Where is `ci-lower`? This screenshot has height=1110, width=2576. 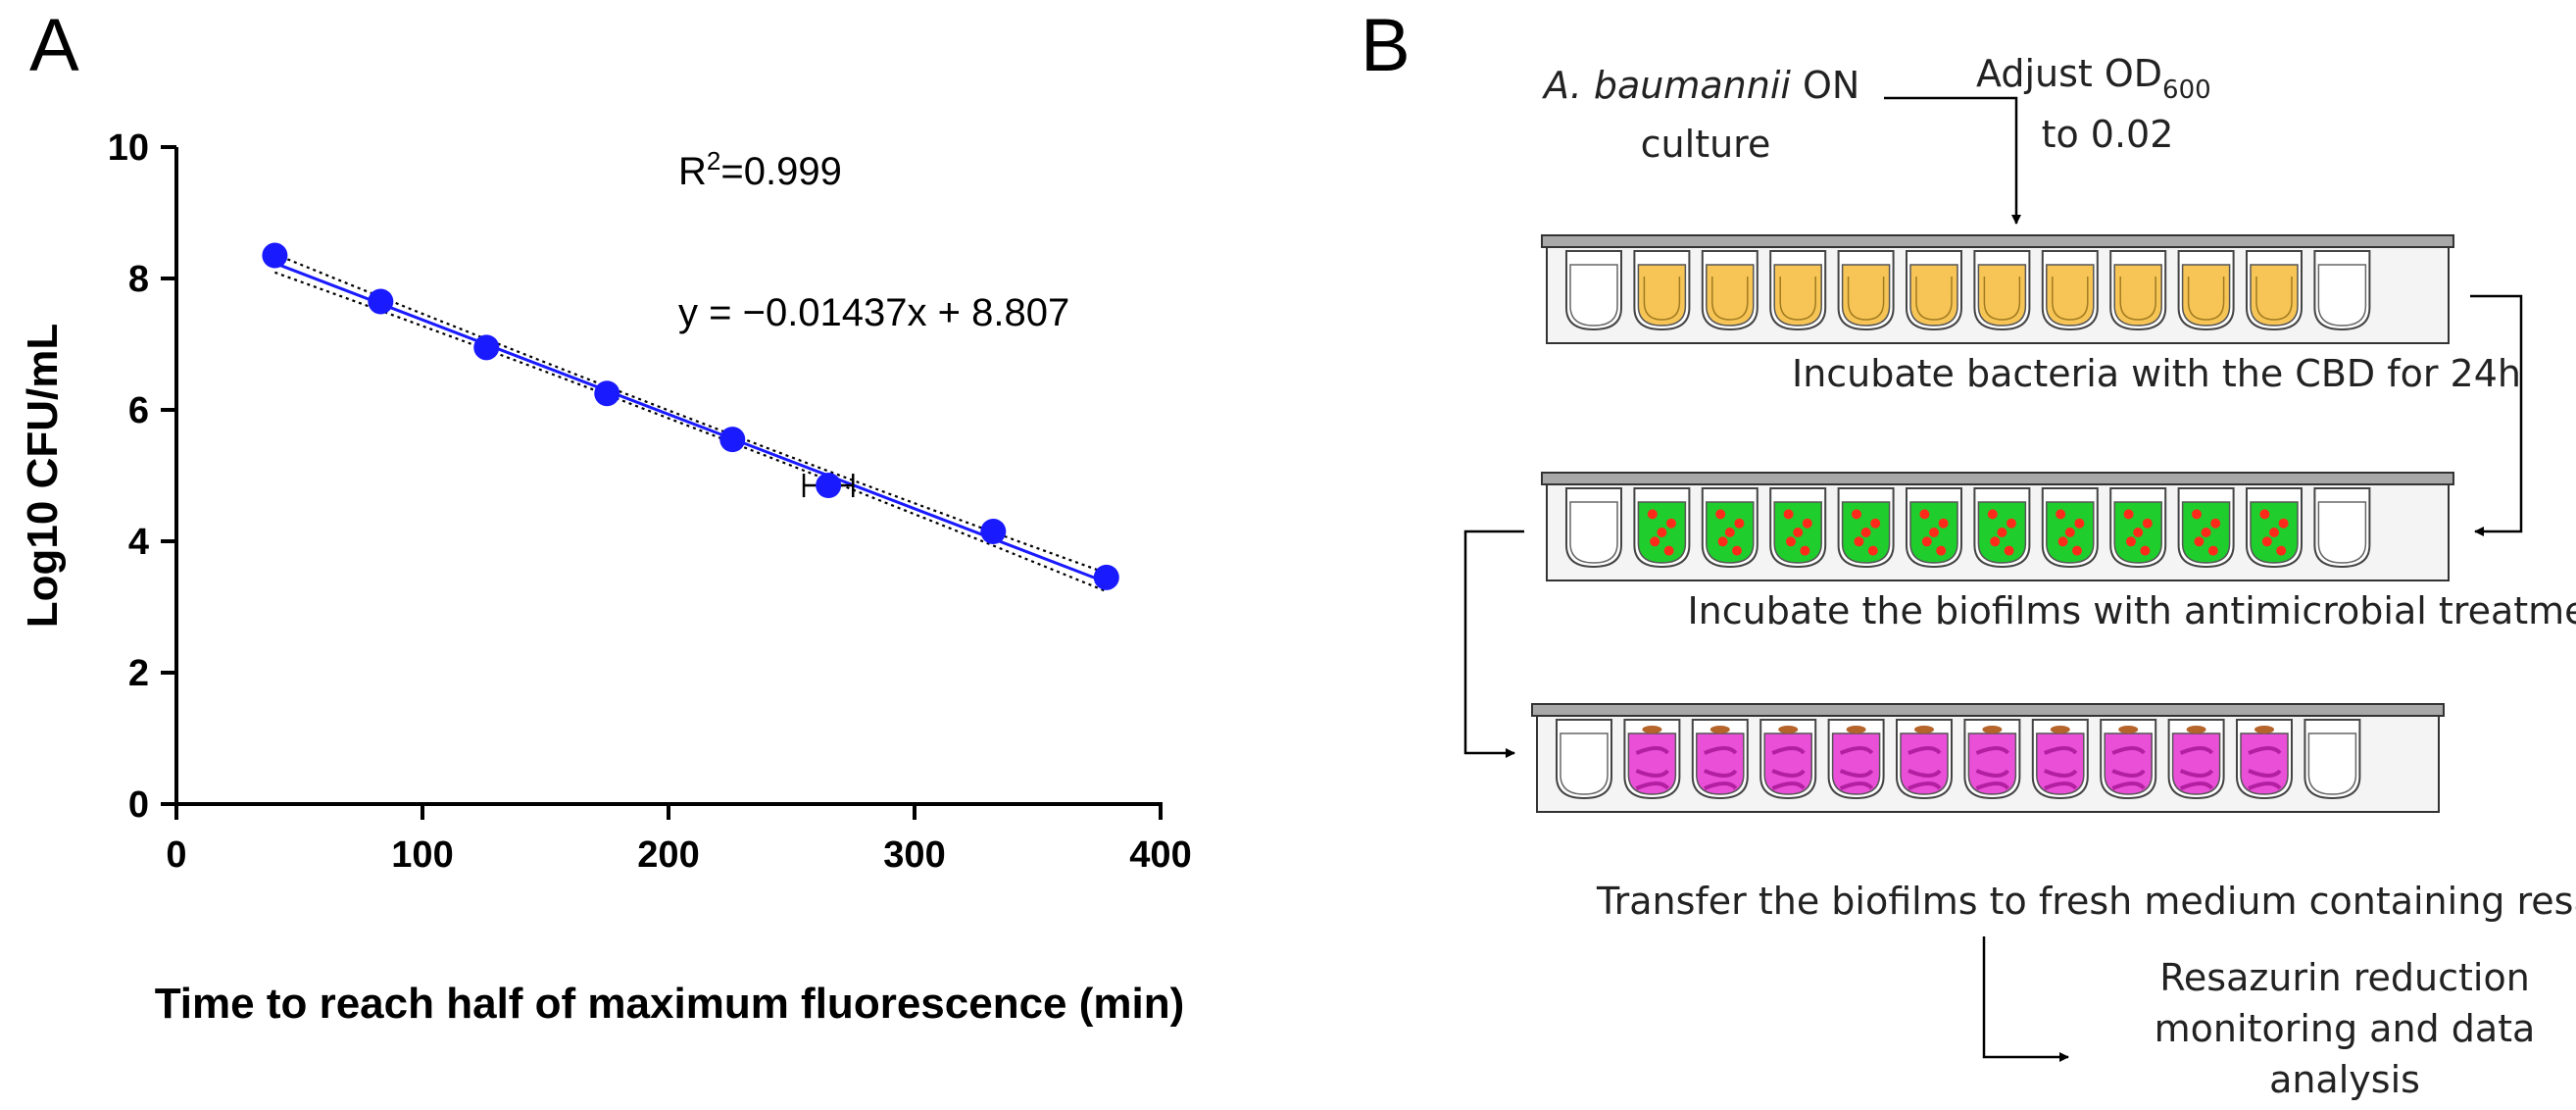 ci-lower is located at coordinates (691, 432).